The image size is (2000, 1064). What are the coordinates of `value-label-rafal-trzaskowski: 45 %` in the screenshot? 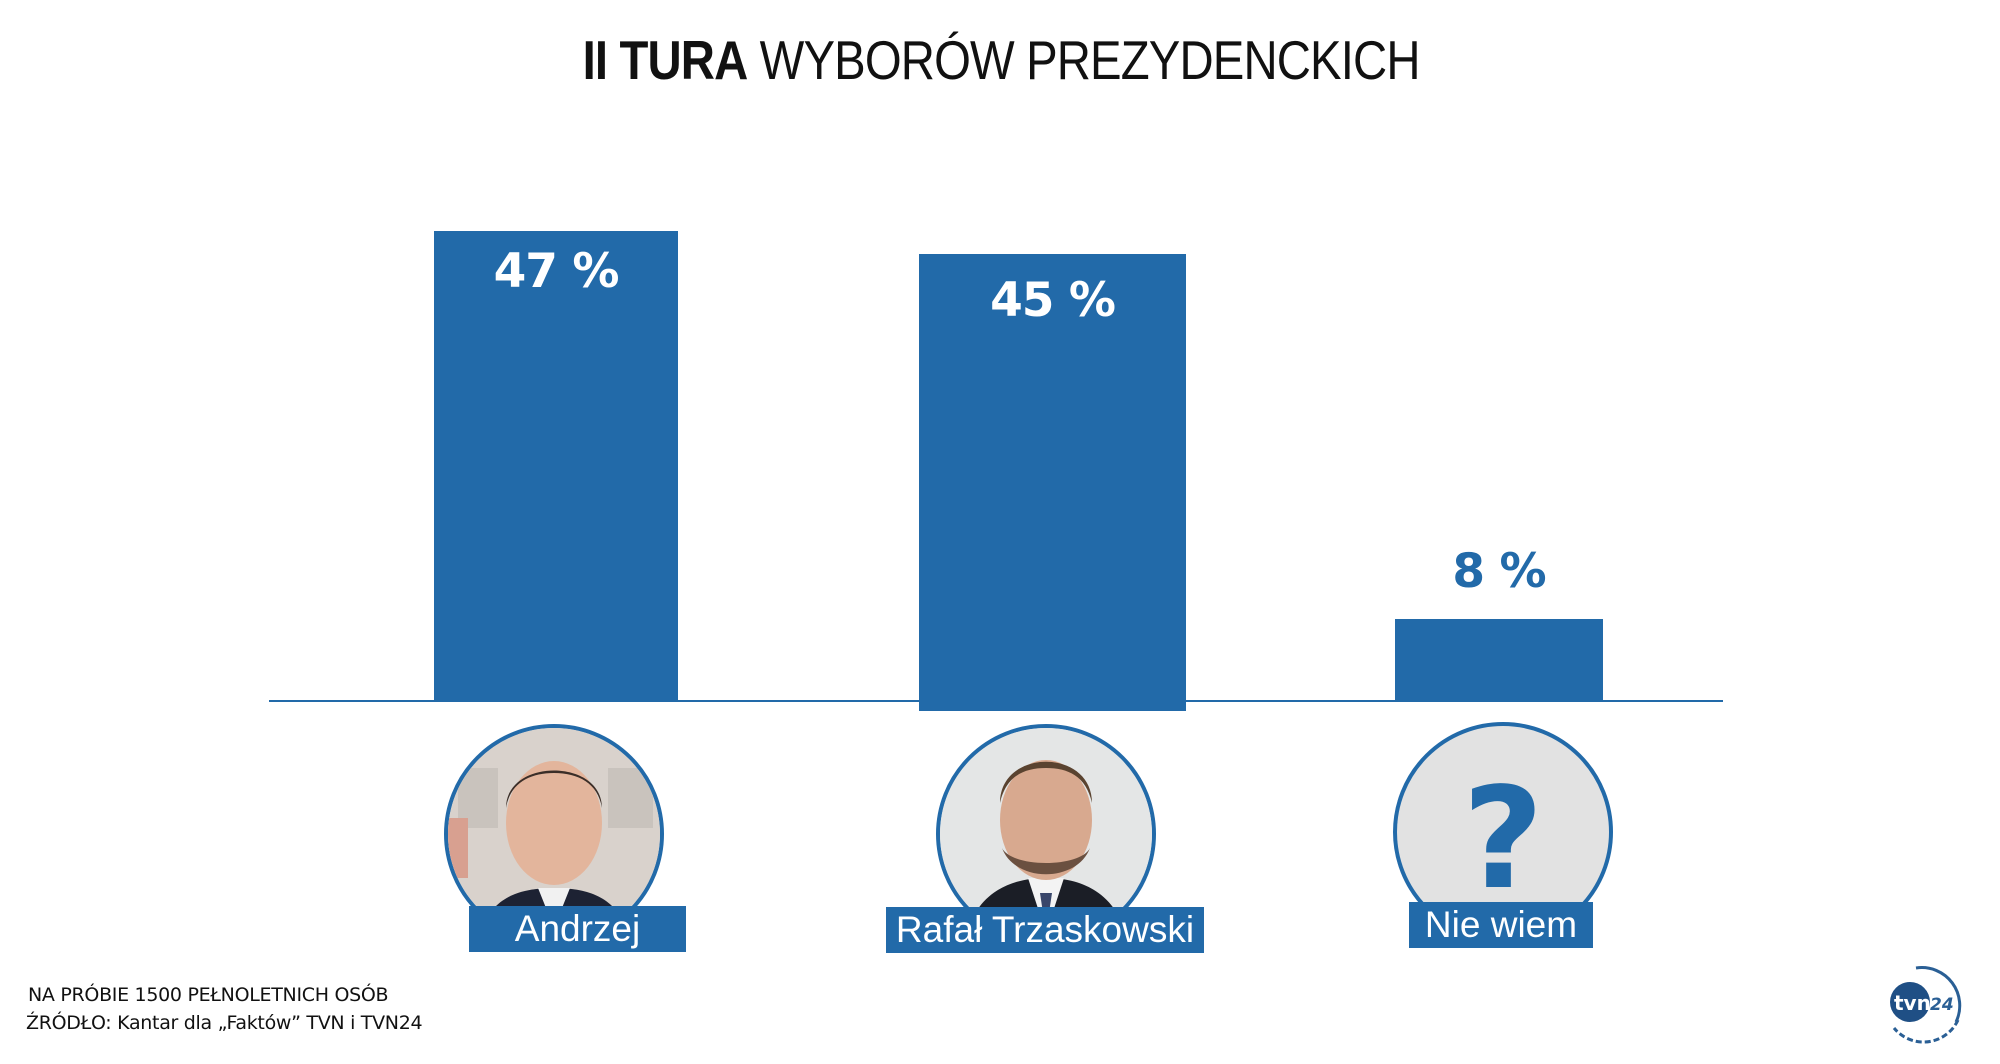 It's located at (1053, 300).